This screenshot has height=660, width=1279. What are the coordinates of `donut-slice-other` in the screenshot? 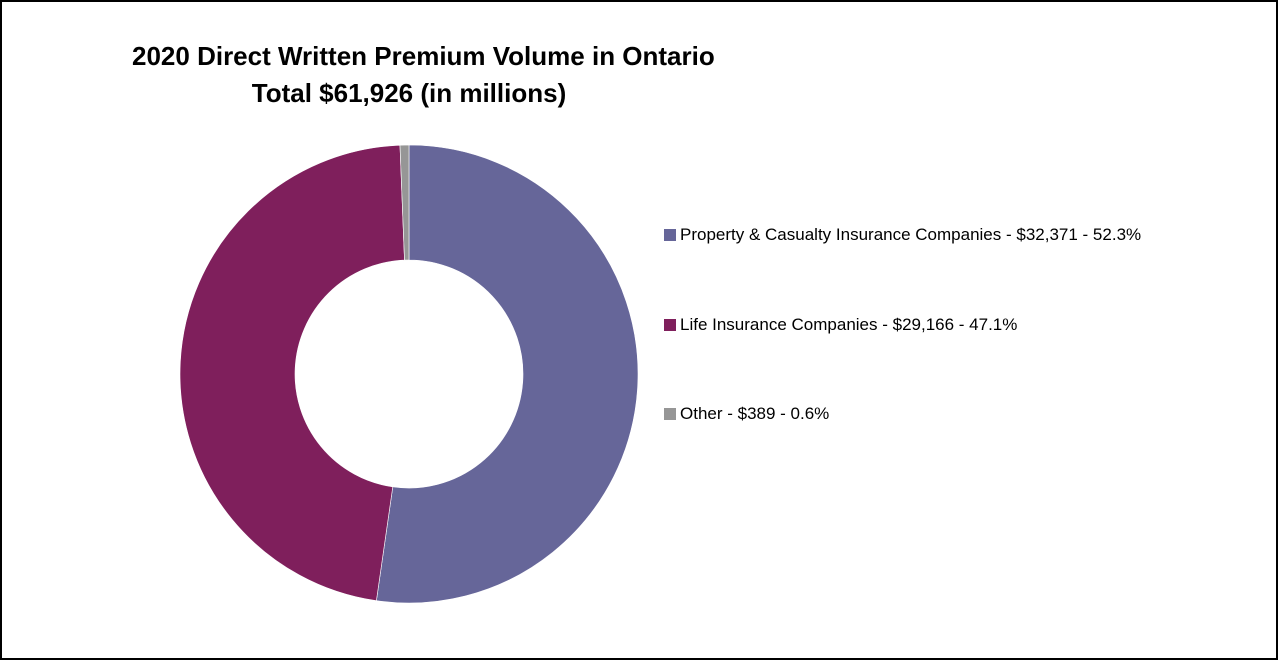 It's located at (404, 202).